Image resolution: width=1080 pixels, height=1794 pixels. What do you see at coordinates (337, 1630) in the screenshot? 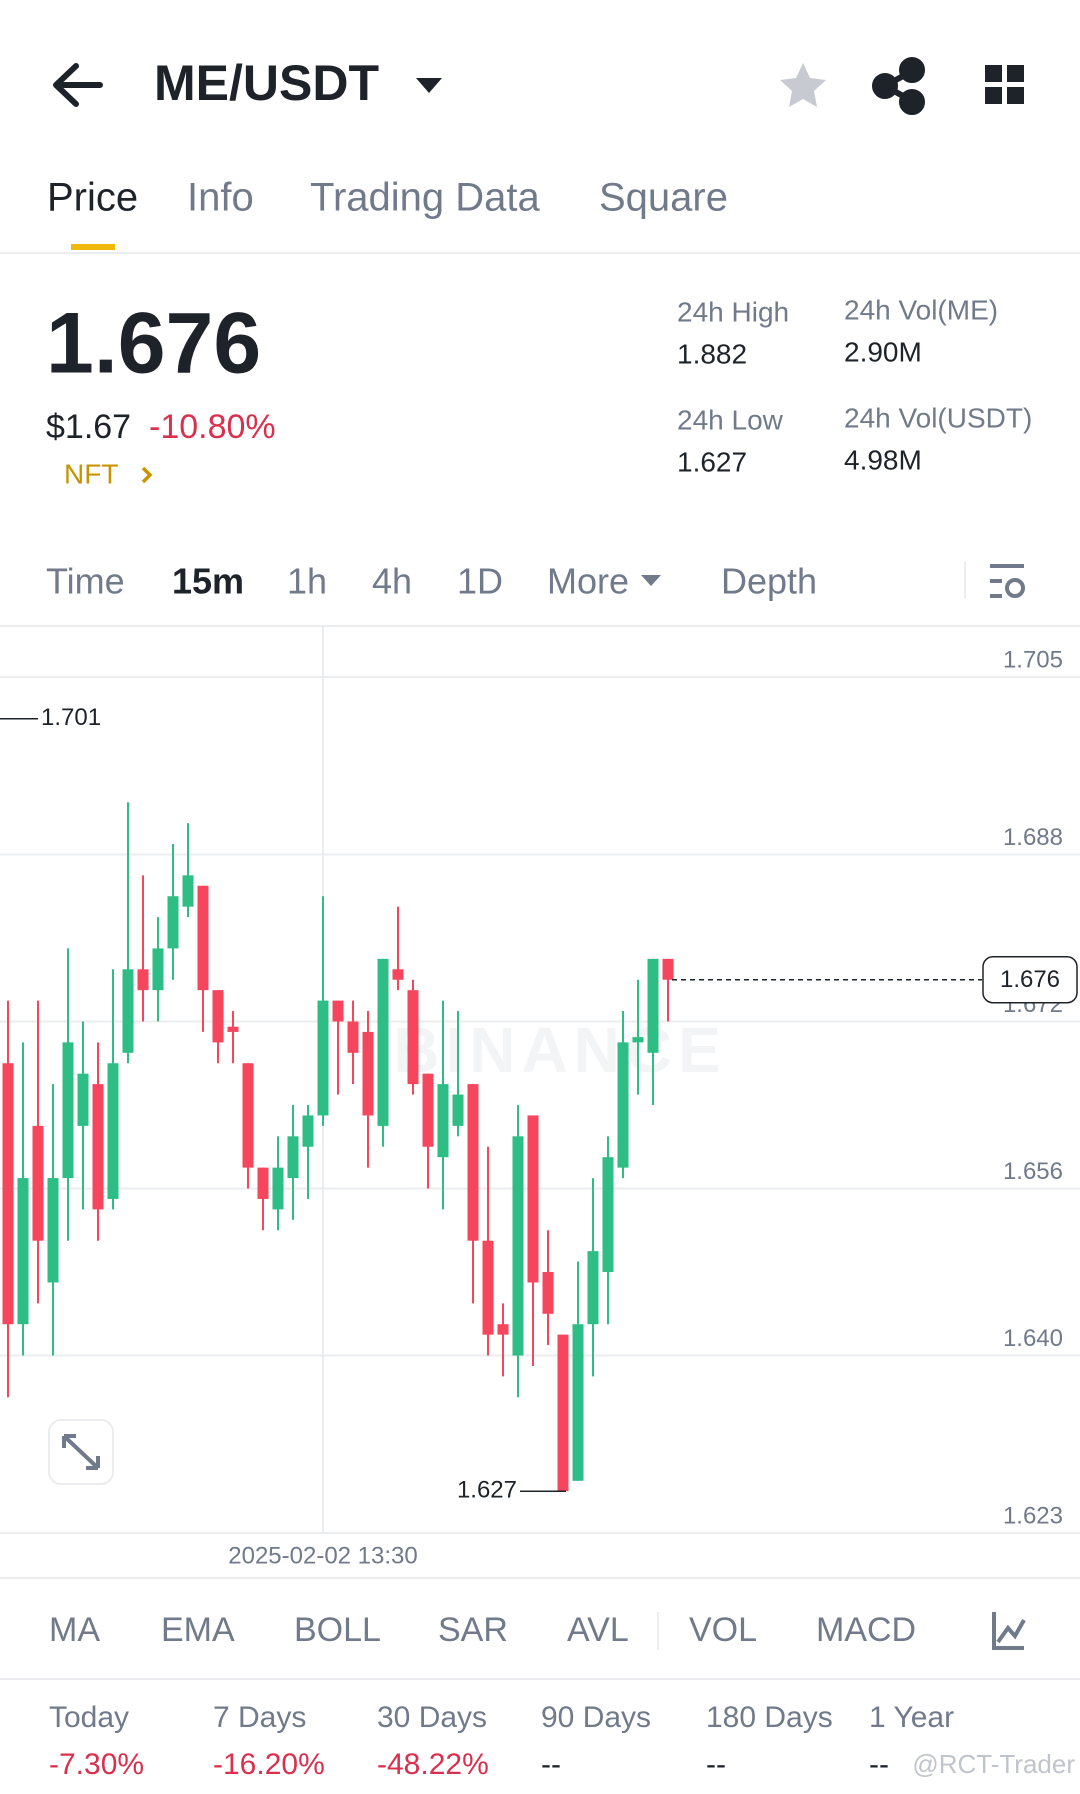
I see `indicator-tab: BOLL` at bounding box center [337, 1630].